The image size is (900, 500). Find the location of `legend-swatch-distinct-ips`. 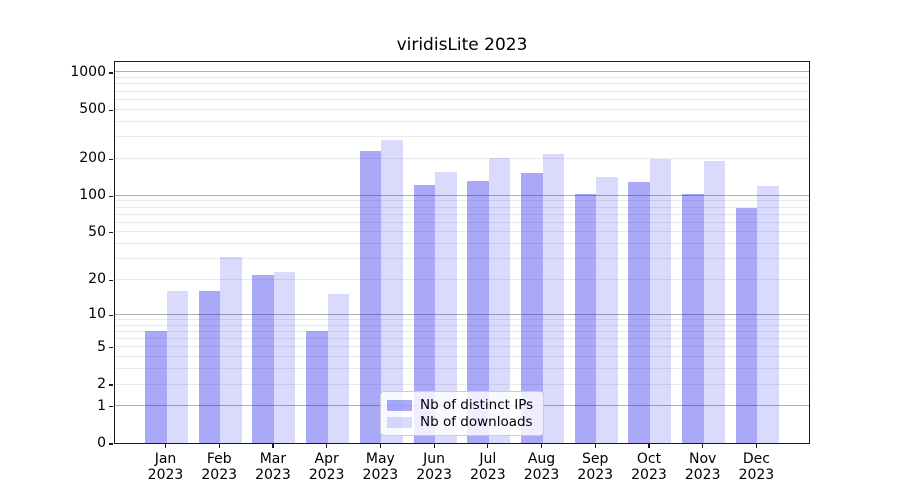

legend-swatch-distinct-ips is located at coordinates (399, 405).